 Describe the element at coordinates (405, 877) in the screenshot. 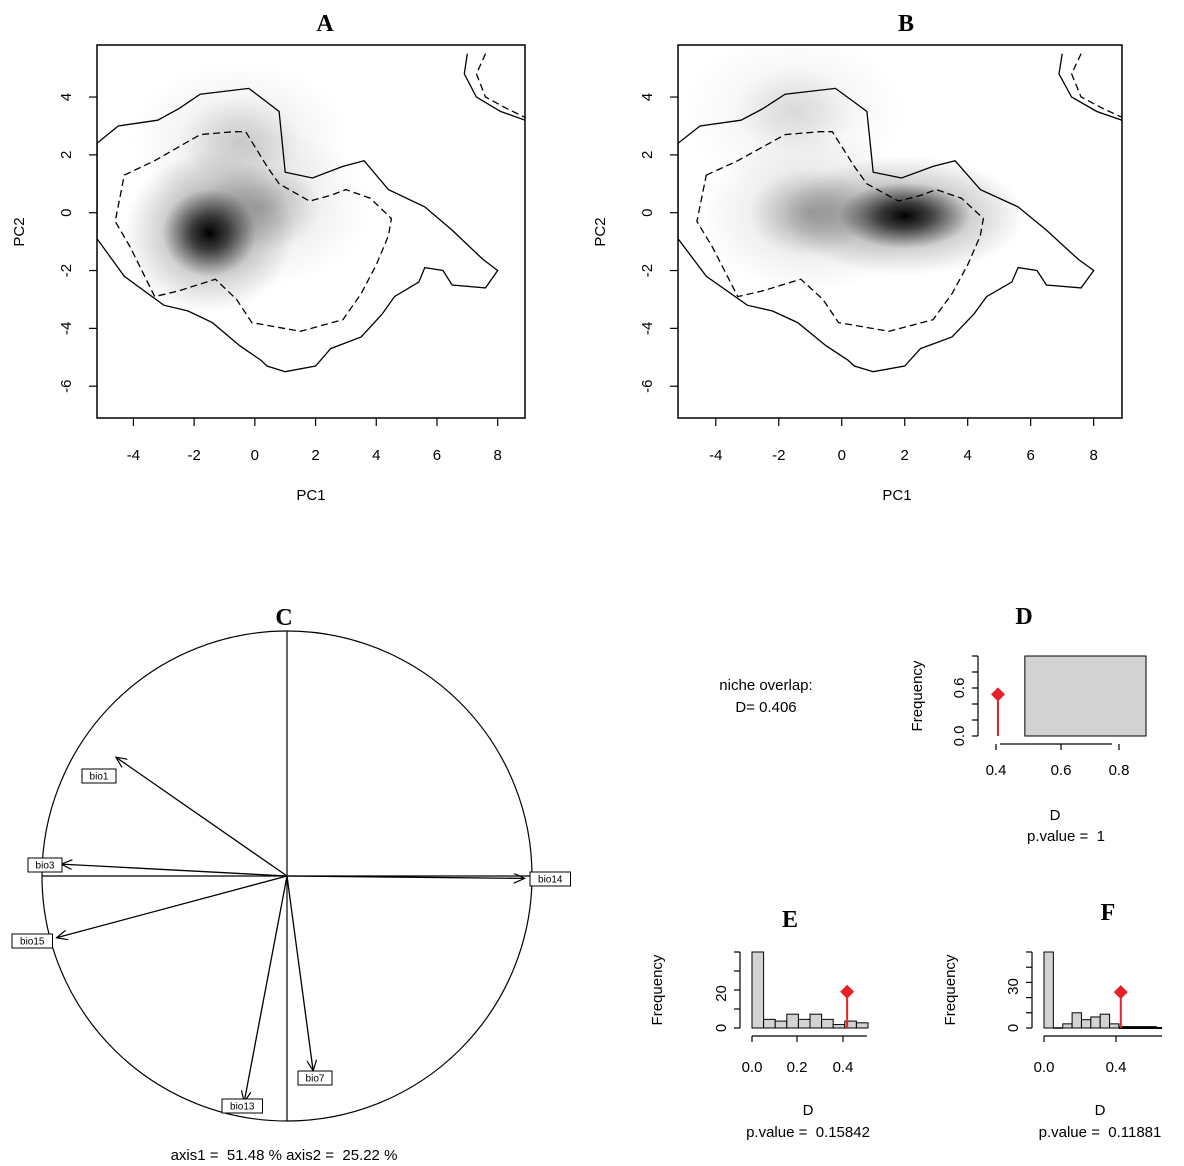

I see `vector-arrow-bio14` at that location.